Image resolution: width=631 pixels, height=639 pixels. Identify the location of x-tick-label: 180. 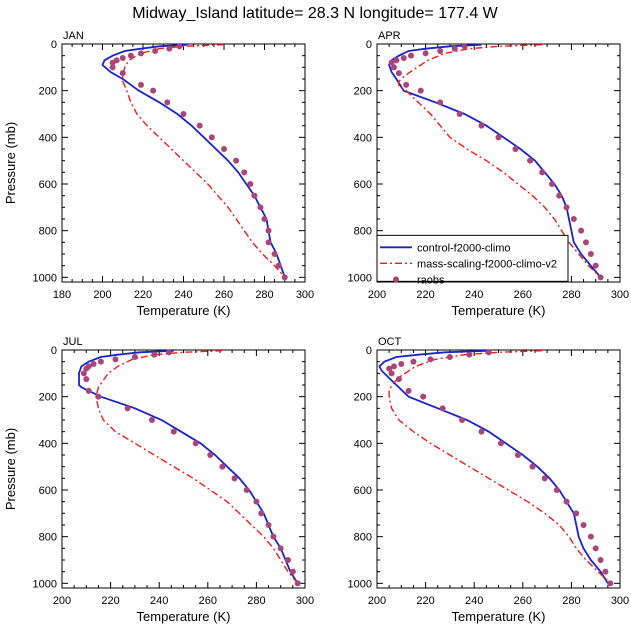
(62, 295).